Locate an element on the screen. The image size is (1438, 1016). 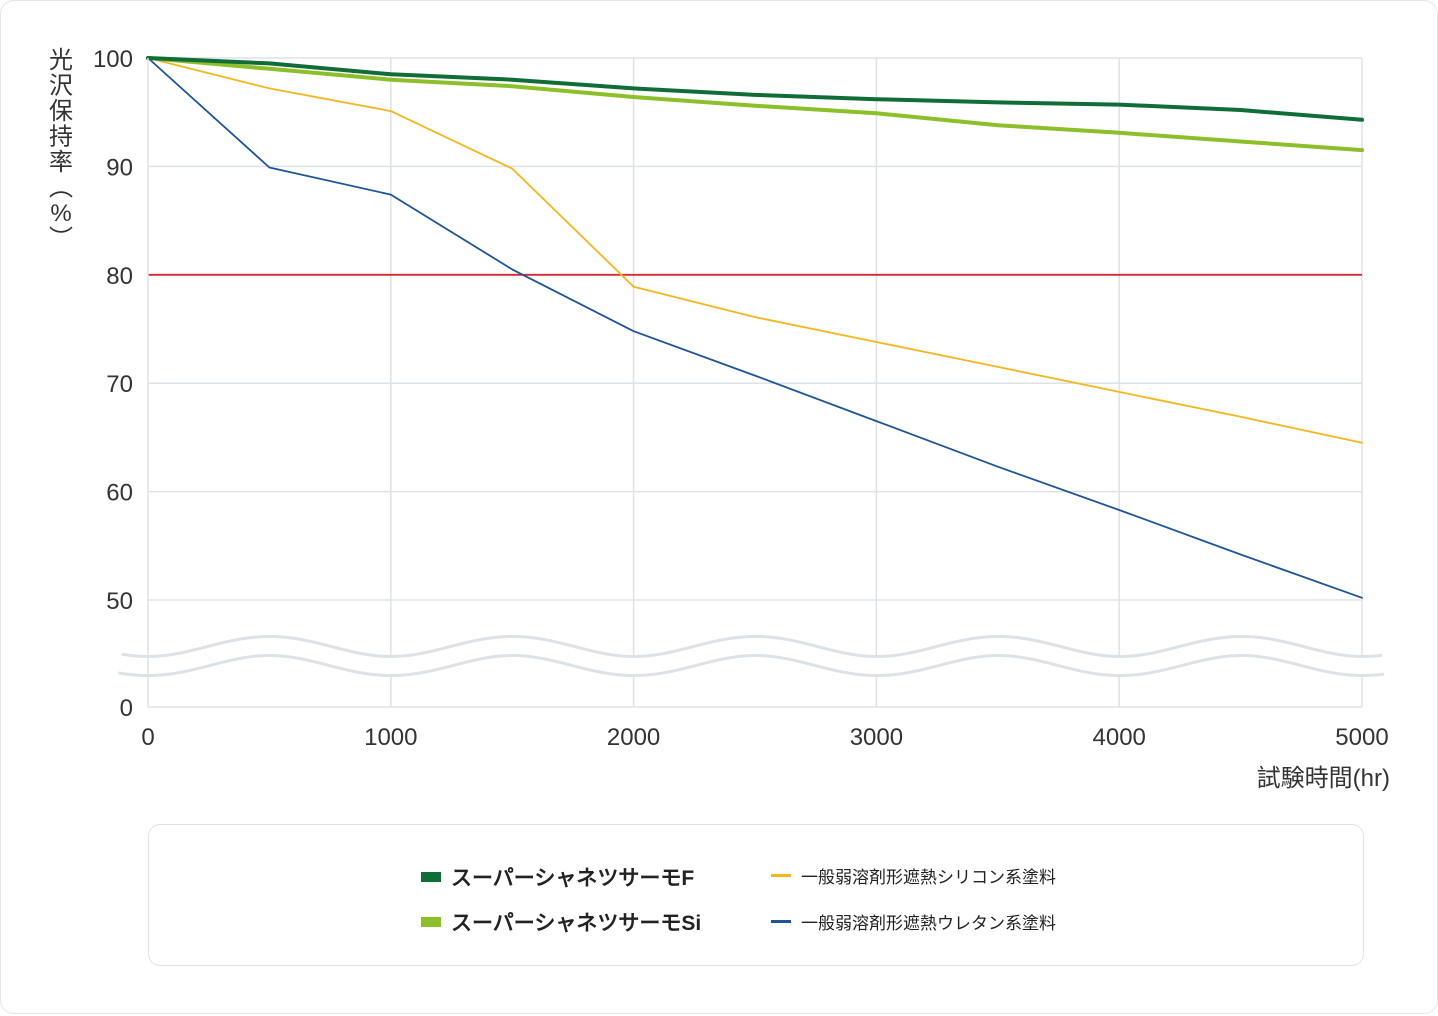
legend-label: スーパーシャネツサーモF is located at coordinates (573, 878).